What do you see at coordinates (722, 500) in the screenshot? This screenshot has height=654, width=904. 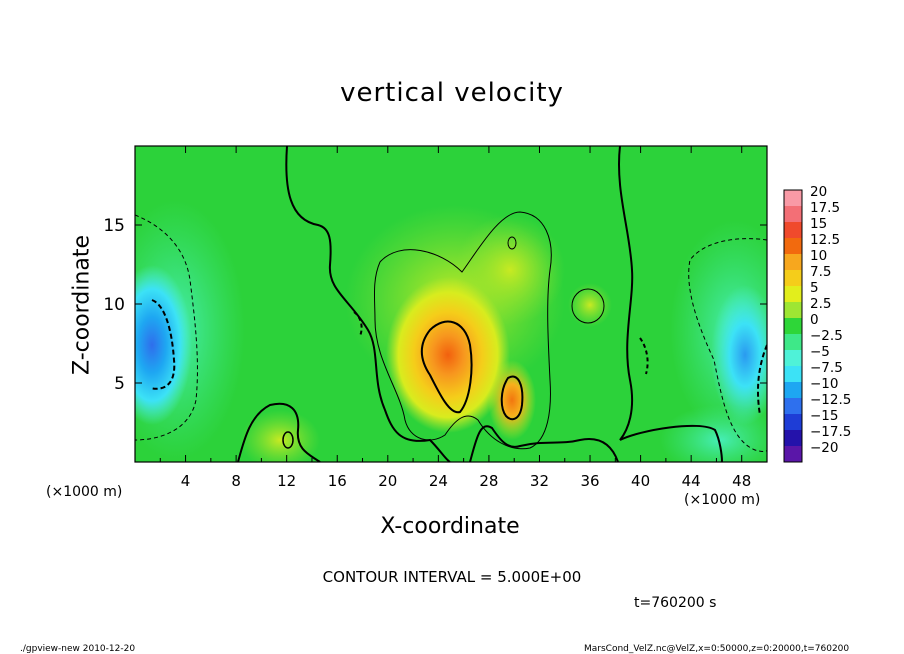 I see `x-unit-label-right: (×1000 m)` at bounding box center [722, 500].